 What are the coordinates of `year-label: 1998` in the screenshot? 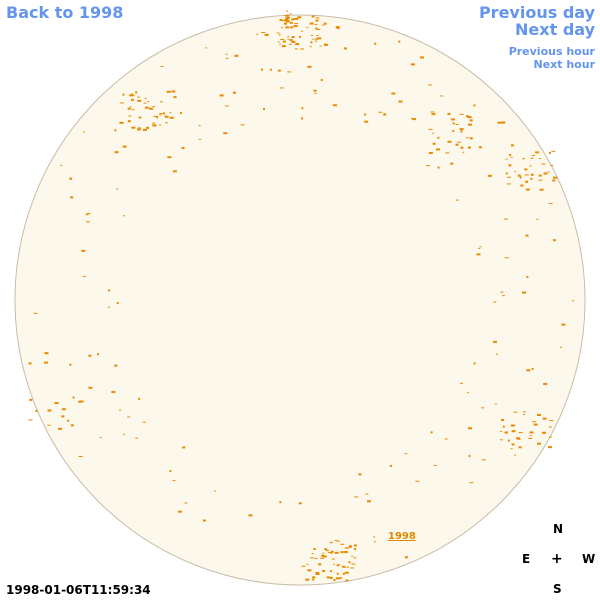 It's located at (402, 536).